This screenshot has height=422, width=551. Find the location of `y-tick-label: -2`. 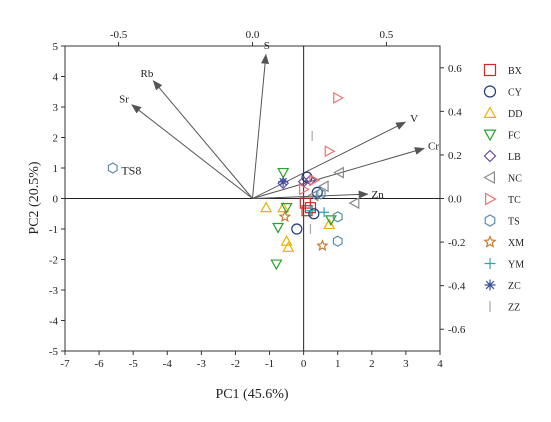

y-tick-label: -2 is located at coordinates (53, 261).